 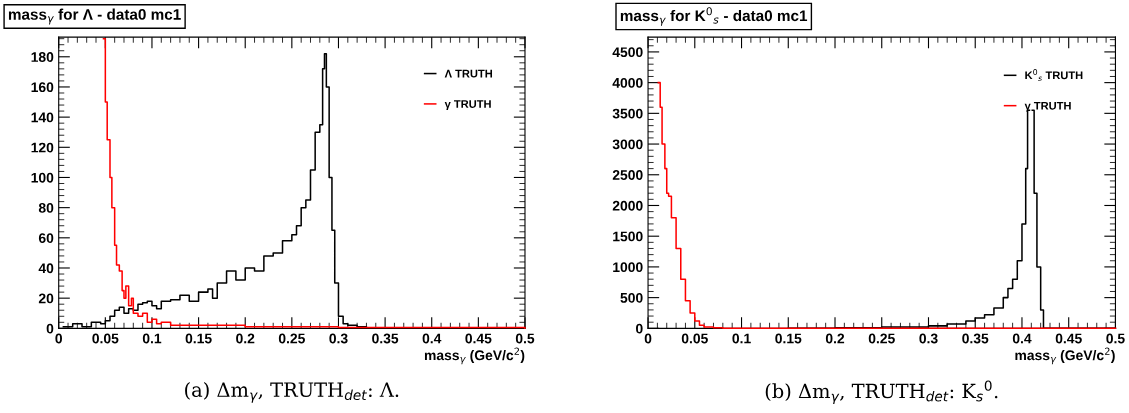 What do you see at coordinates (714, 16) in the screenshot?
I see `chart-title: mass$_{γ}$ for K$^{0}$$_{s}$ - data0 mc1` at bounding box center [714, 16].